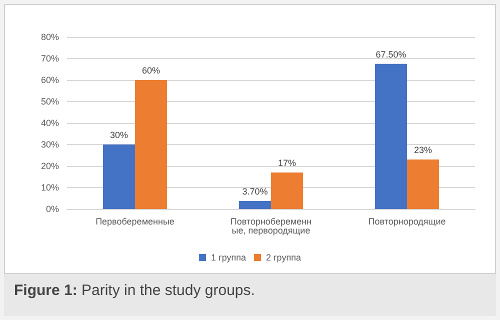 This screenshot has height=320, width=500. Describe the element at coordinates (52, 209) in the screenshot. I see `y-tick-label: 0%` at that location.